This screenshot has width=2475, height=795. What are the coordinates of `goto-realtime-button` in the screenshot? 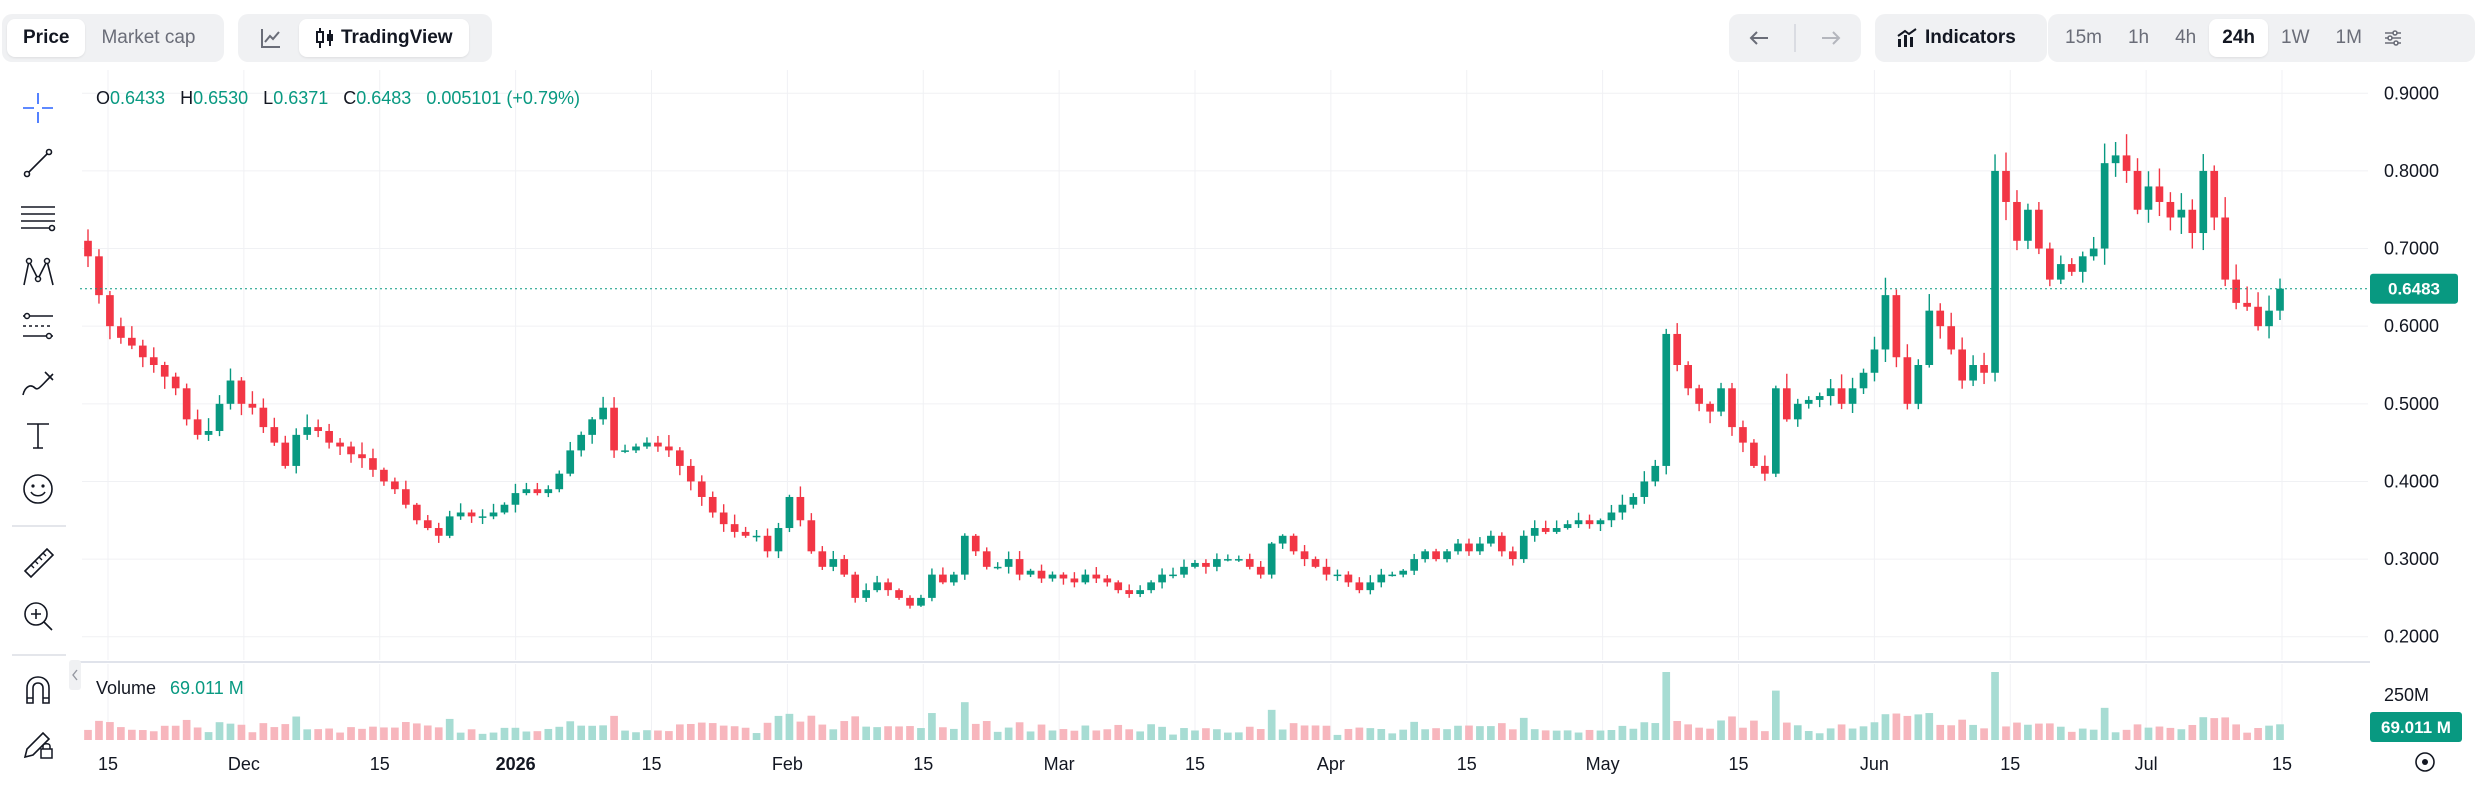 It's located at (2425, 762).